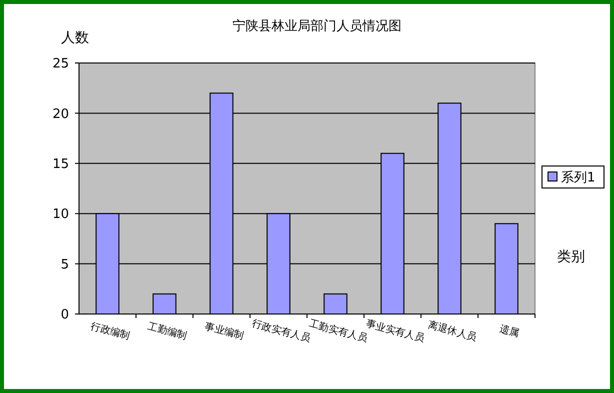  Describe the element at coordinates (75, 38) in the screenshot. I see `y-axis-title: 人数` at that location.